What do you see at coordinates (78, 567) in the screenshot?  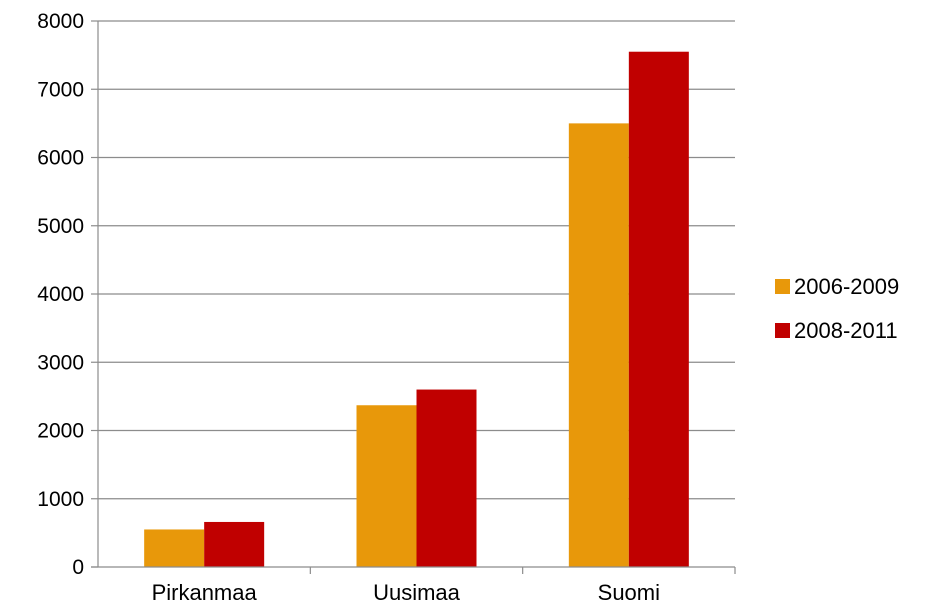 I see `y-tick-label: 0` at bounding box center [78, 567].